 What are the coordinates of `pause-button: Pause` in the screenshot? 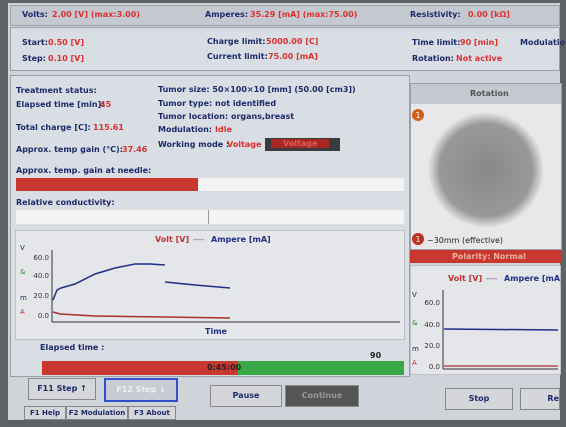 It's located at (246, 396).